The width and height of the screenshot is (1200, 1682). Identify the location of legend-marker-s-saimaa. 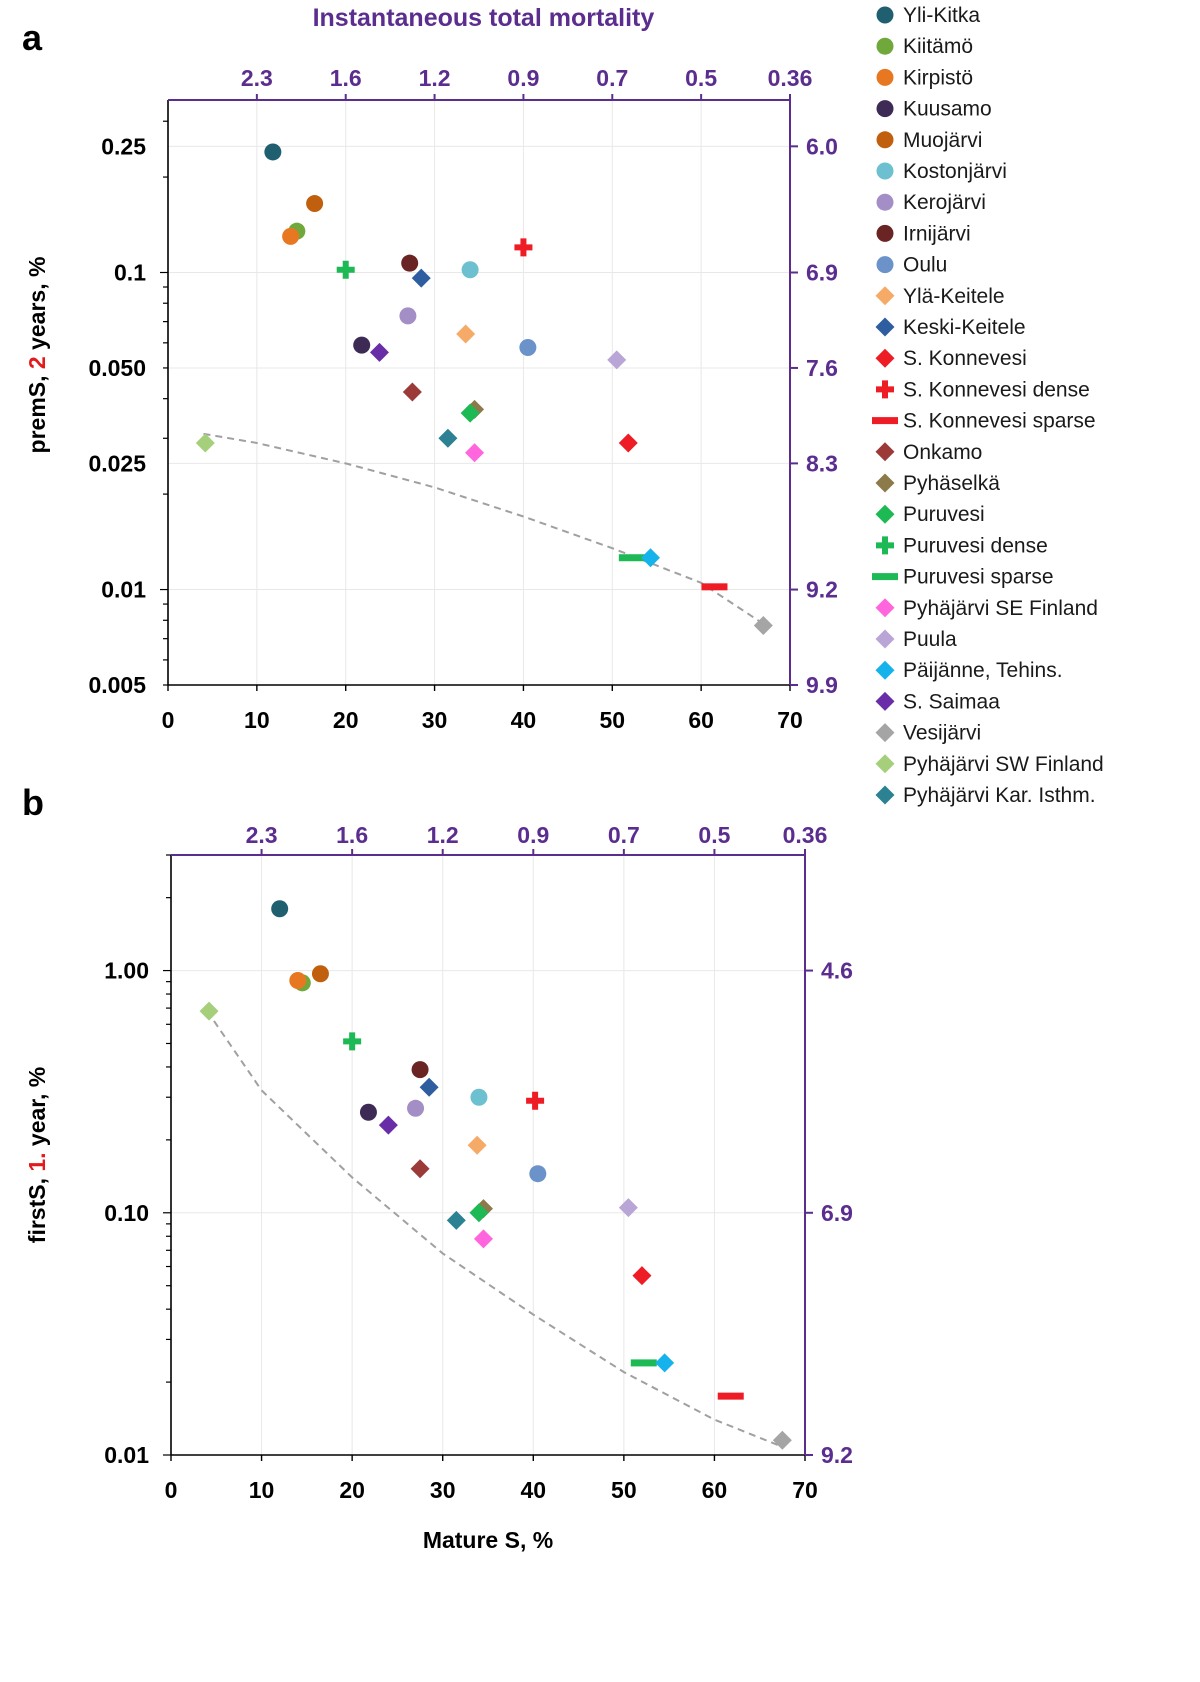
(885, 701).